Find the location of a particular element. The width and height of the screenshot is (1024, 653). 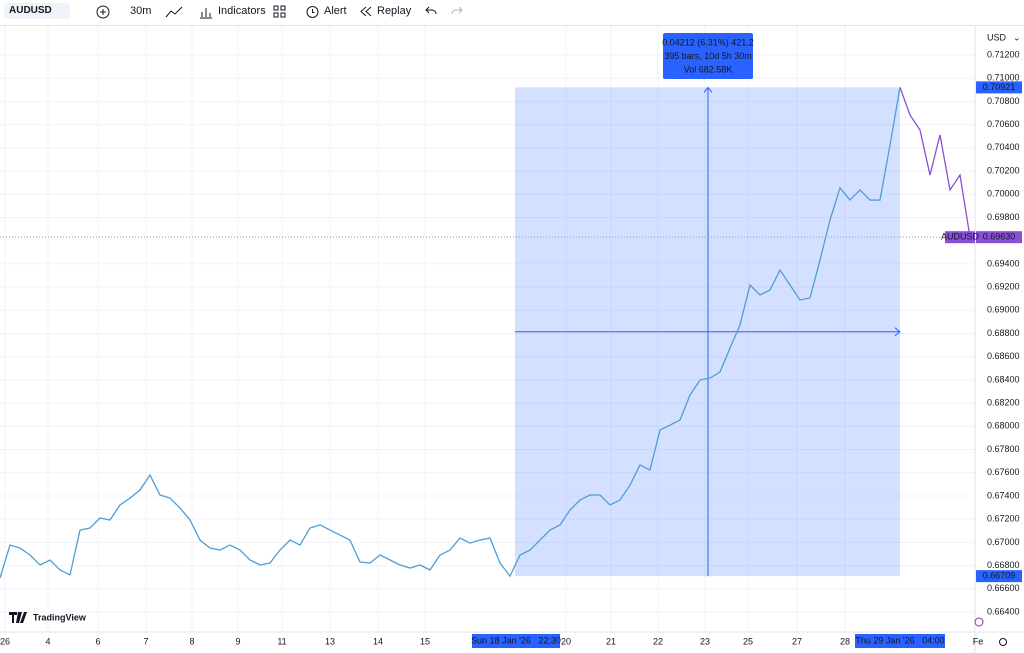

watermark-logo is located at coordinates (18, 617).